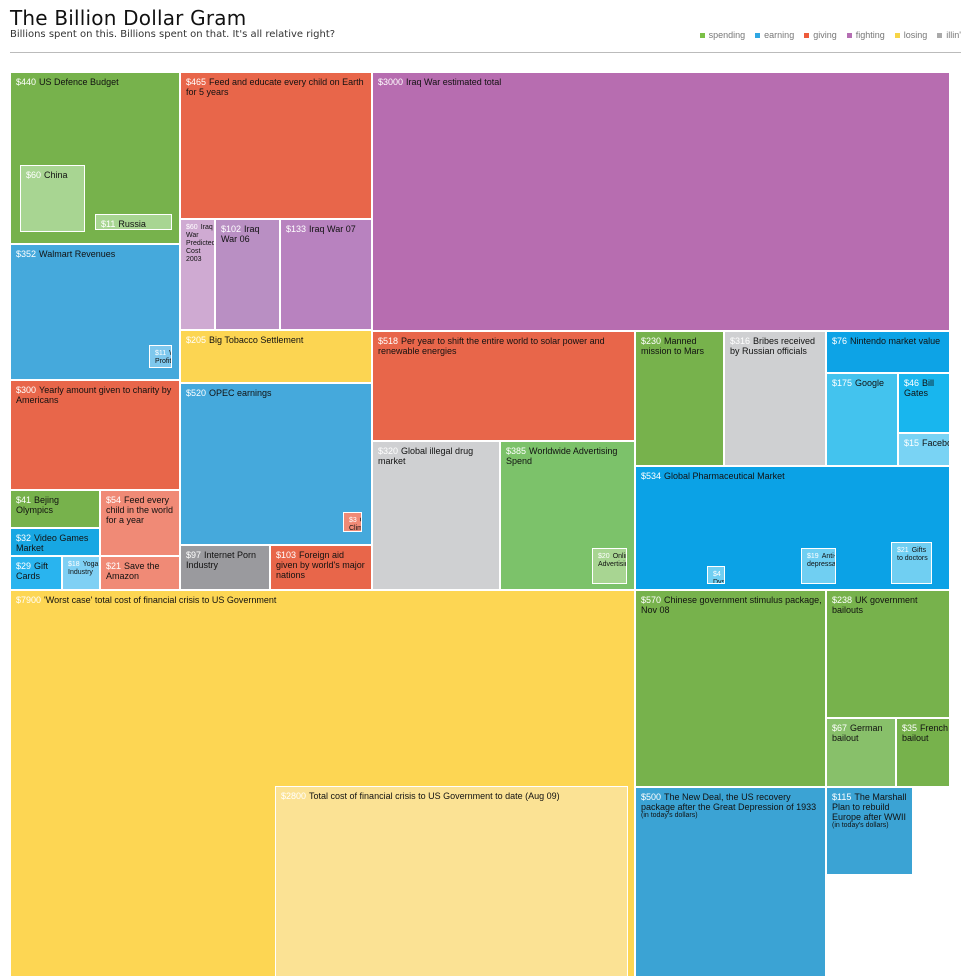  I want to click on tile-text: OPEC Climate Change Fund, so click(355, 524).